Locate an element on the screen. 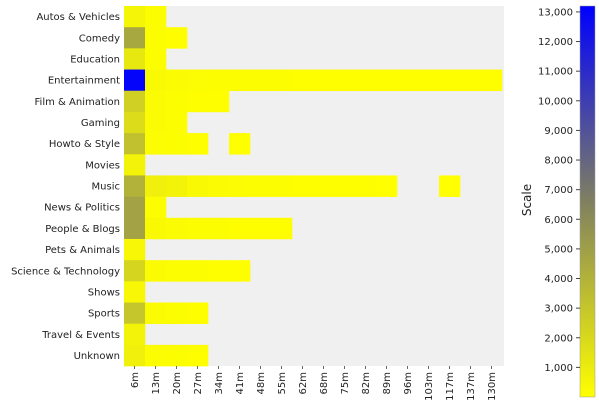  x-category-label: 75m is located at coordinates (345, 383).